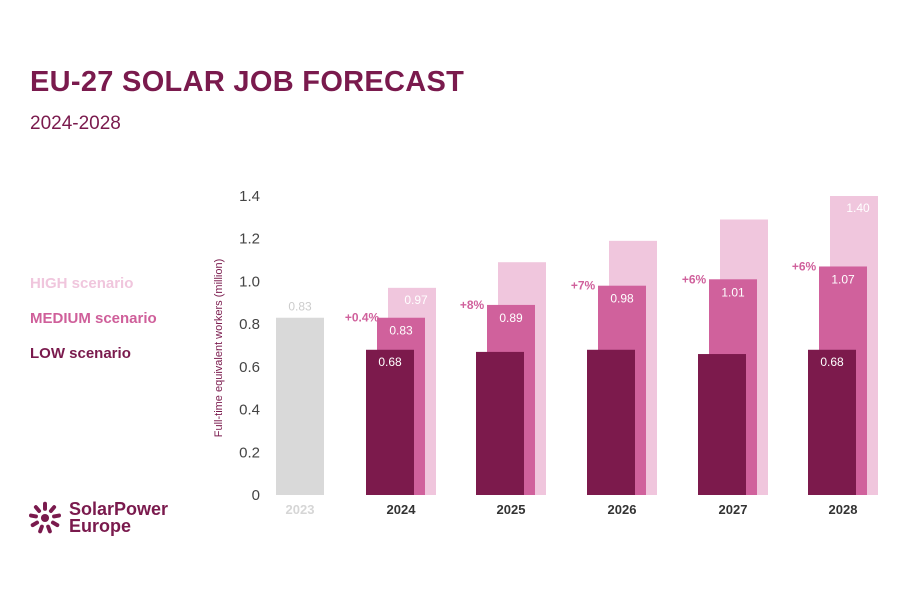 This screenshot has height=600, width=900. I want to click on bar-low-2025, so click(500, 423).